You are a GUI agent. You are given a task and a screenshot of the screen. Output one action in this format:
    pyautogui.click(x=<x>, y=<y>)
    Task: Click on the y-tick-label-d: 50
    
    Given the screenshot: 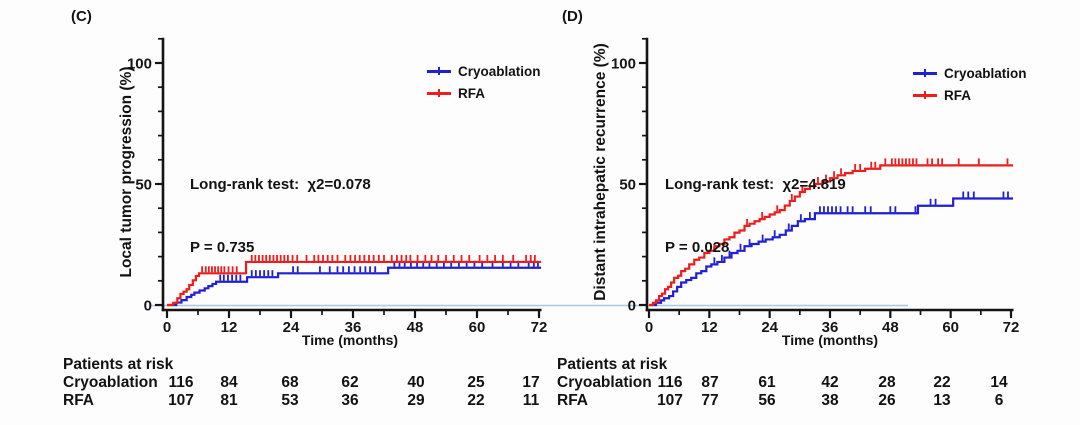 What is the action you would take?
    pyautogui.click(x=627, y=185)
    